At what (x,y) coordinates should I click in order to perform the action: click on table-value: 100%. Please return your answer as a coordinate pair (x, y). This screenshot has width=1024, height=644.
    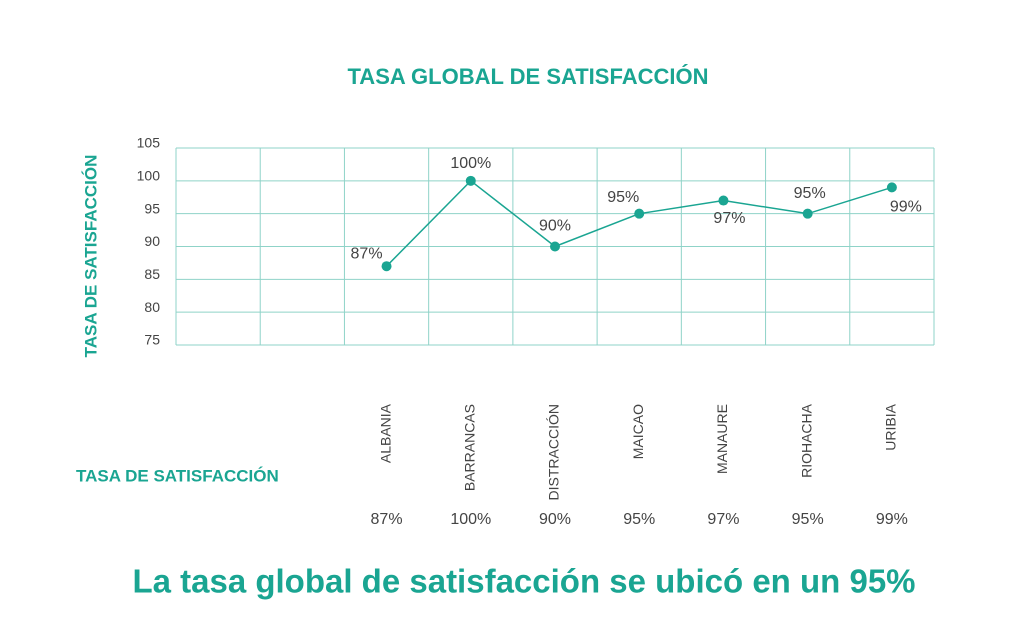
    Looking at the image, I should click on (470, 519).